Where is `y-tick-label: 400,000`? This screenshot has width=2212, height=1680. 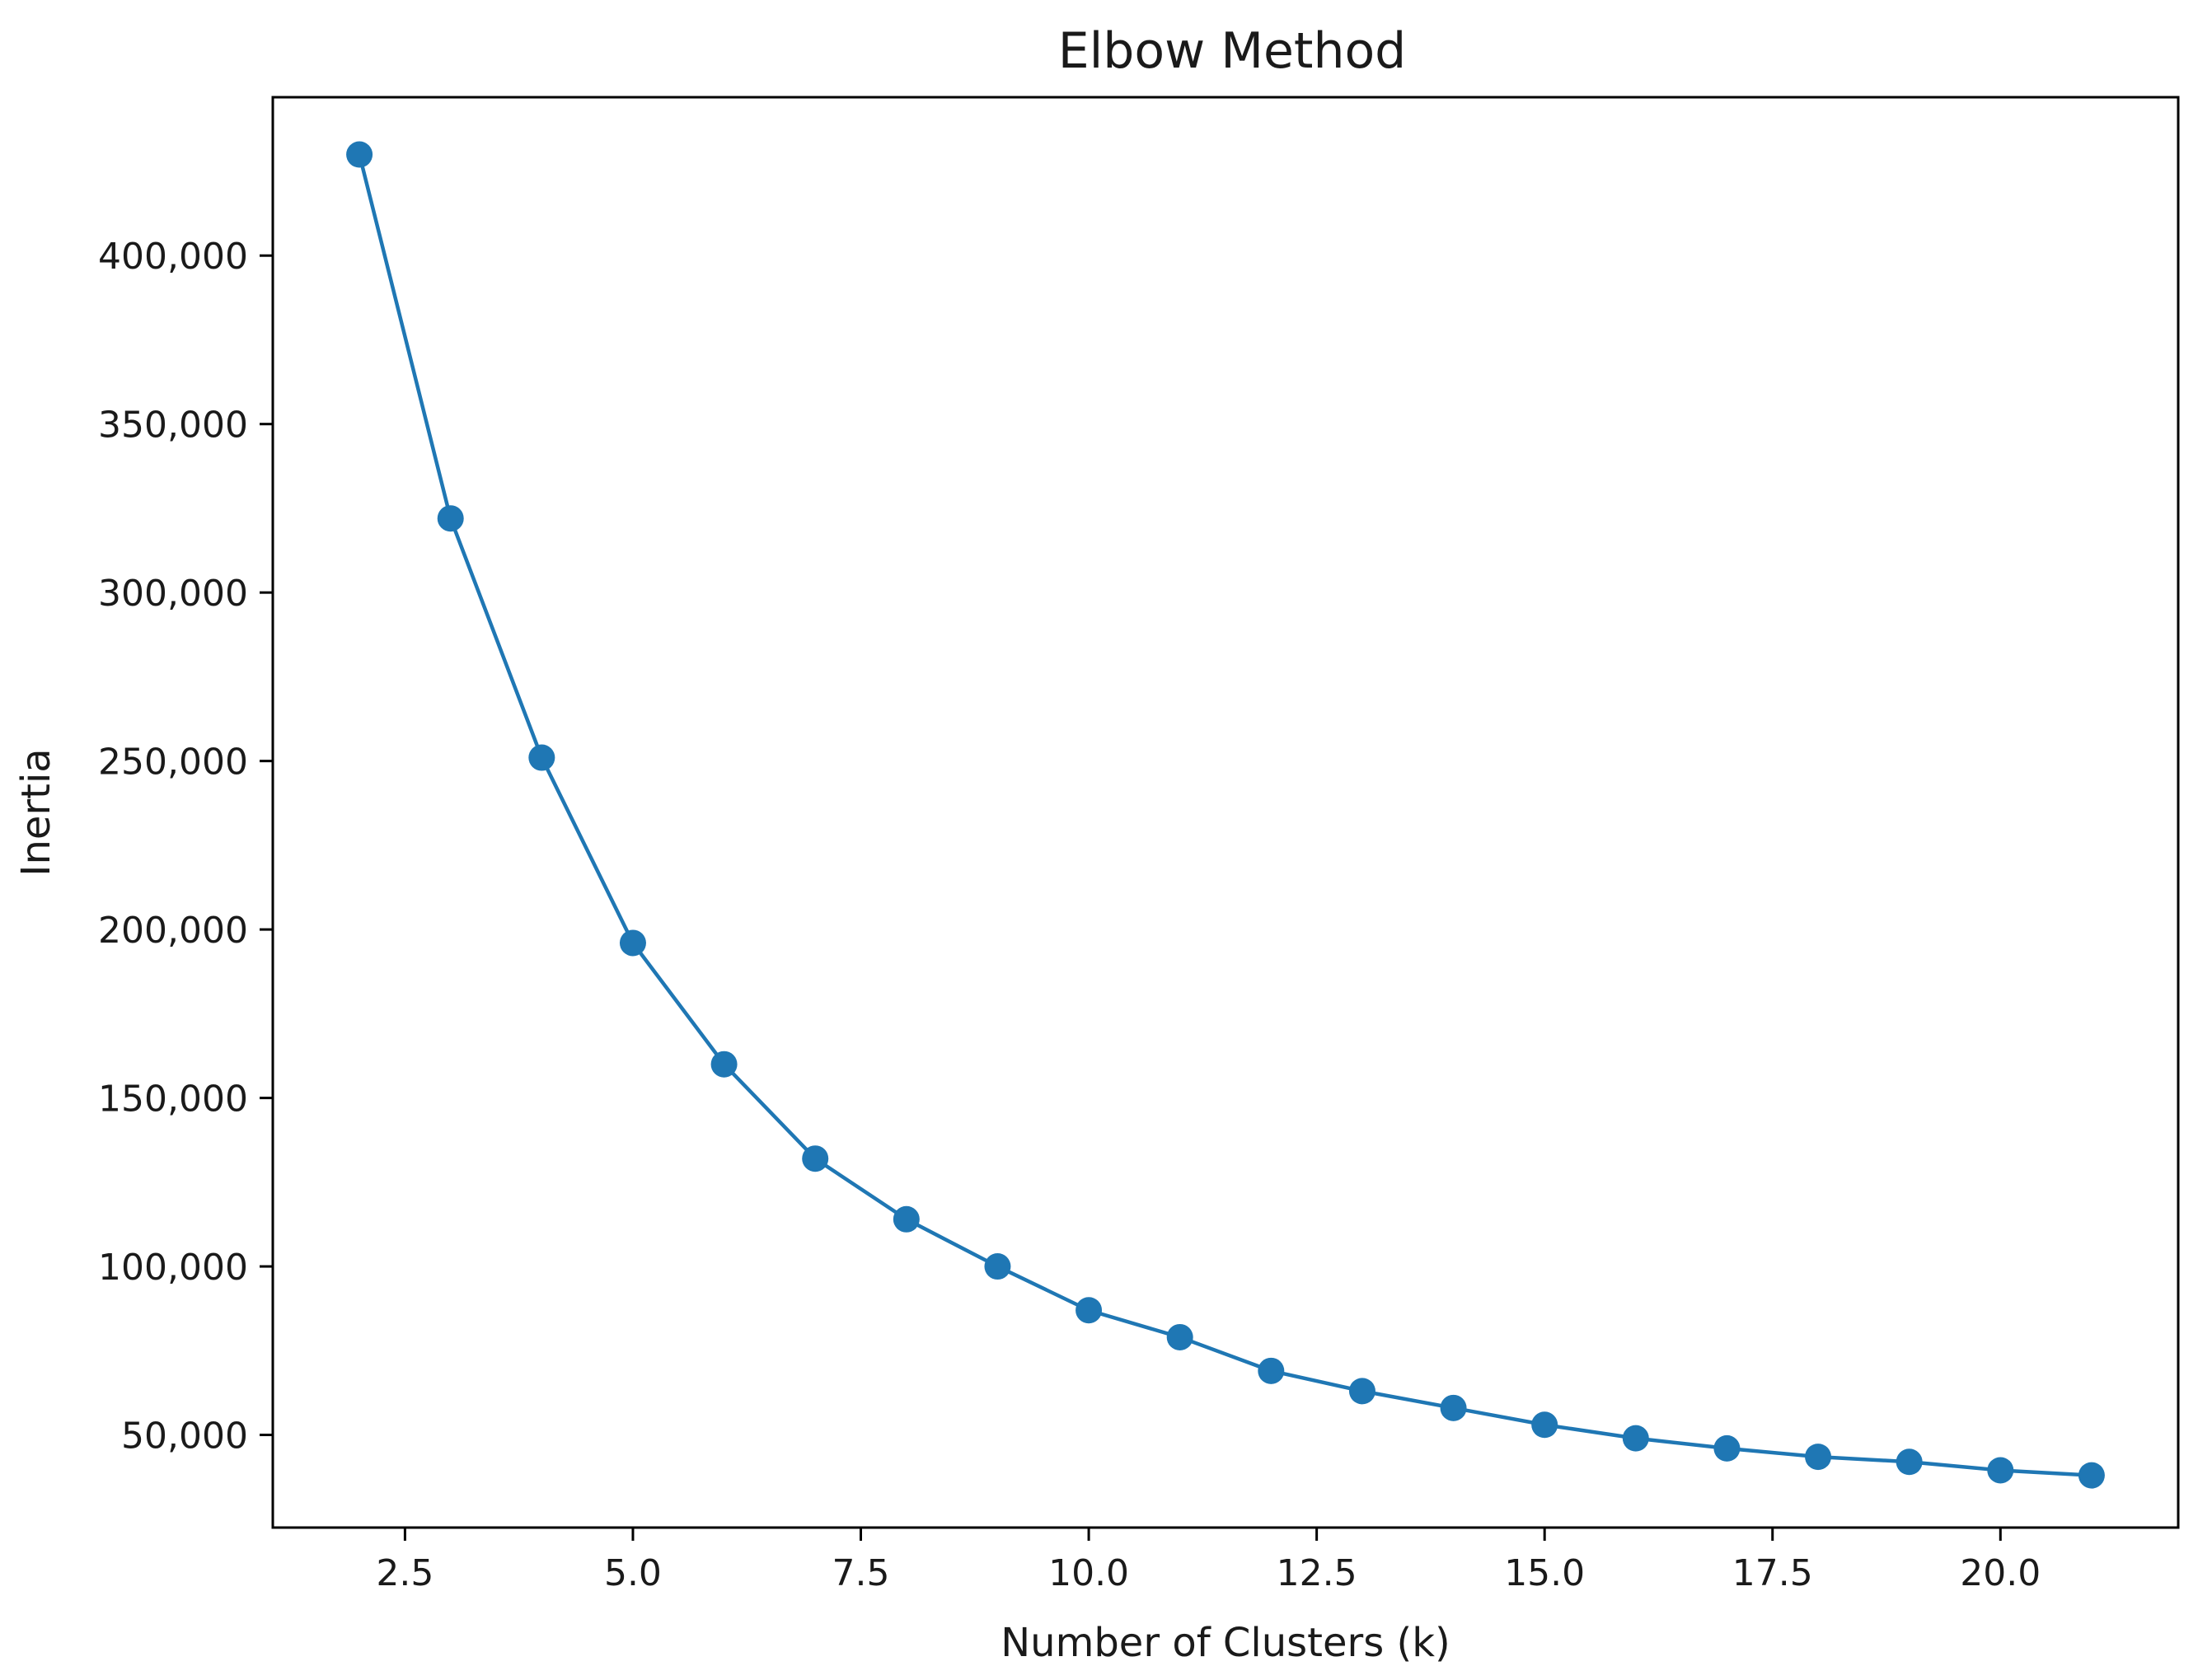 y-tick-label: 400,000 is located at coordinates (173, 257).